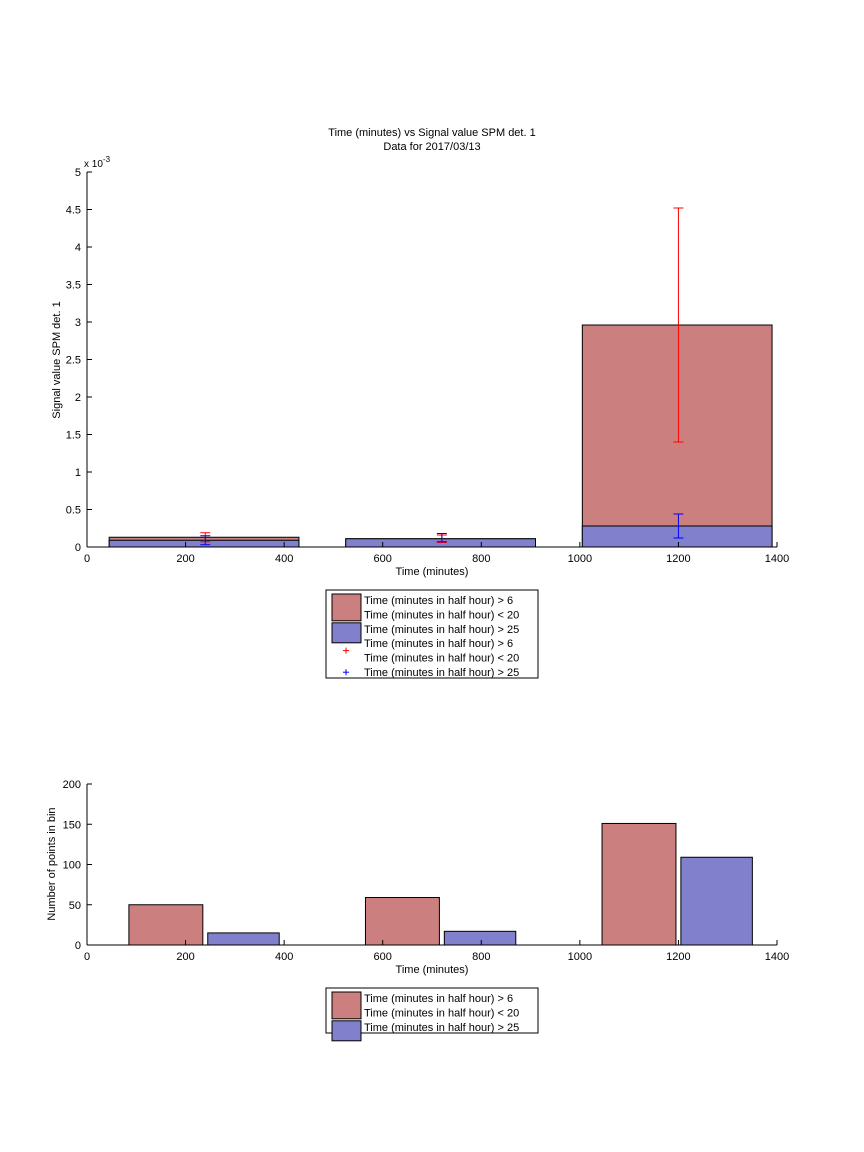  Describe the element at coordinates (52, 863) in the screenshot. I see `y-axis-label: Number of points in bin` at that location.